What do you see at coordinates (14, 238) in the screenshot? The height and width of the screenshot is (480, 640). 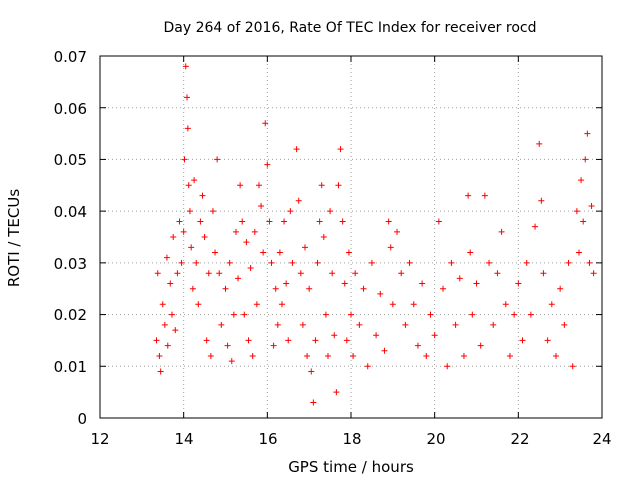 I see `y-axis-label: ROTI / TECUs` at bounding box center [14, 238].